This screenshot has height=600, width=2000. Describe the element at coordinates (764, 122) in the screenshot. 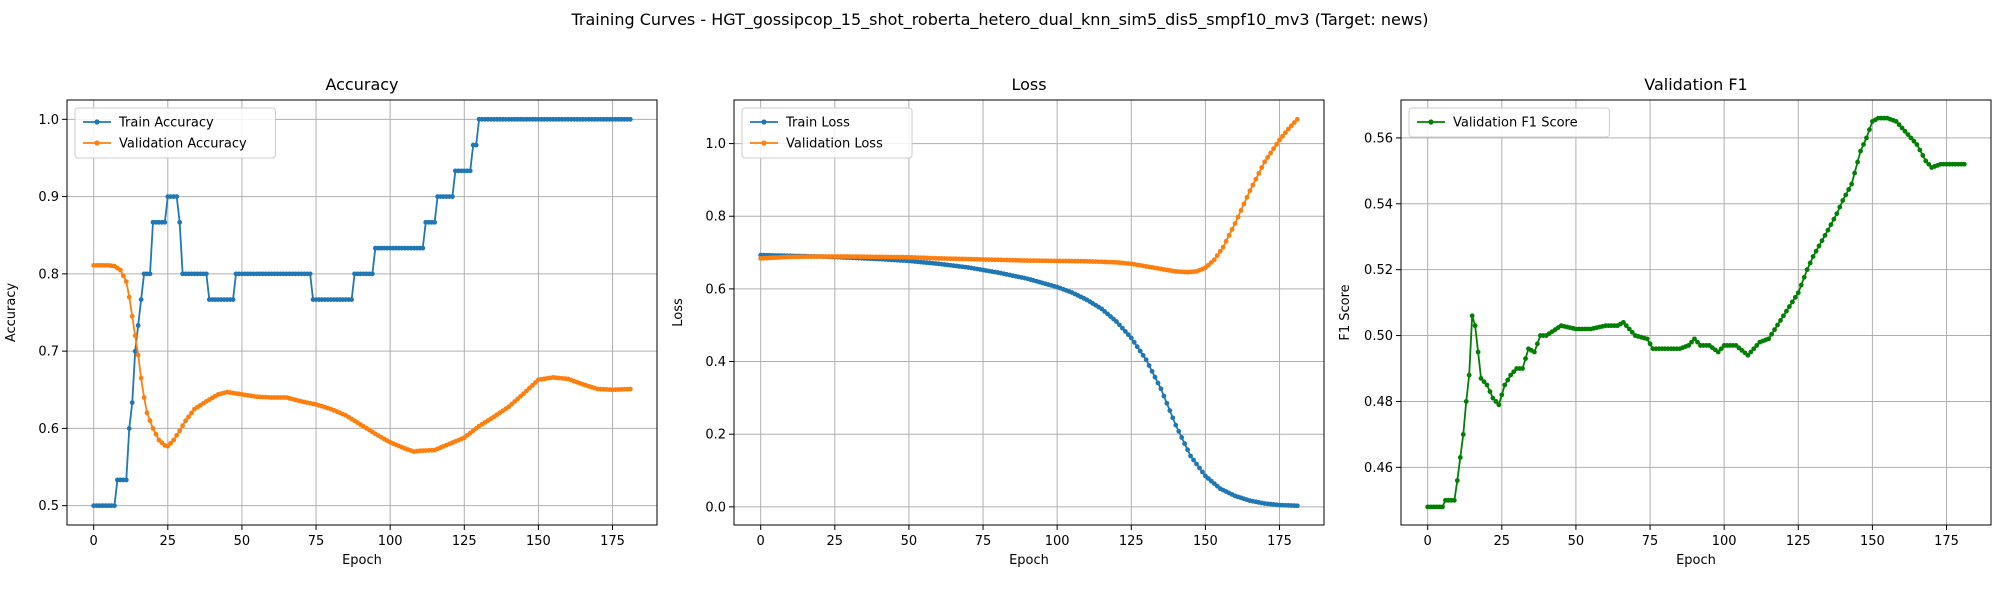

I see `legend-swatch-marker` at that location.